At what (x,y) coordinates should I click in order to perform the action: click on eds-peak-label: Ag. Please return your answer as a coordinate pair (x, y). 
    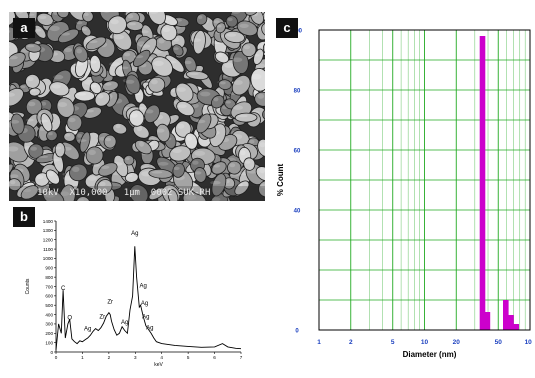
    Looking at the image, I should click on (134, 234).